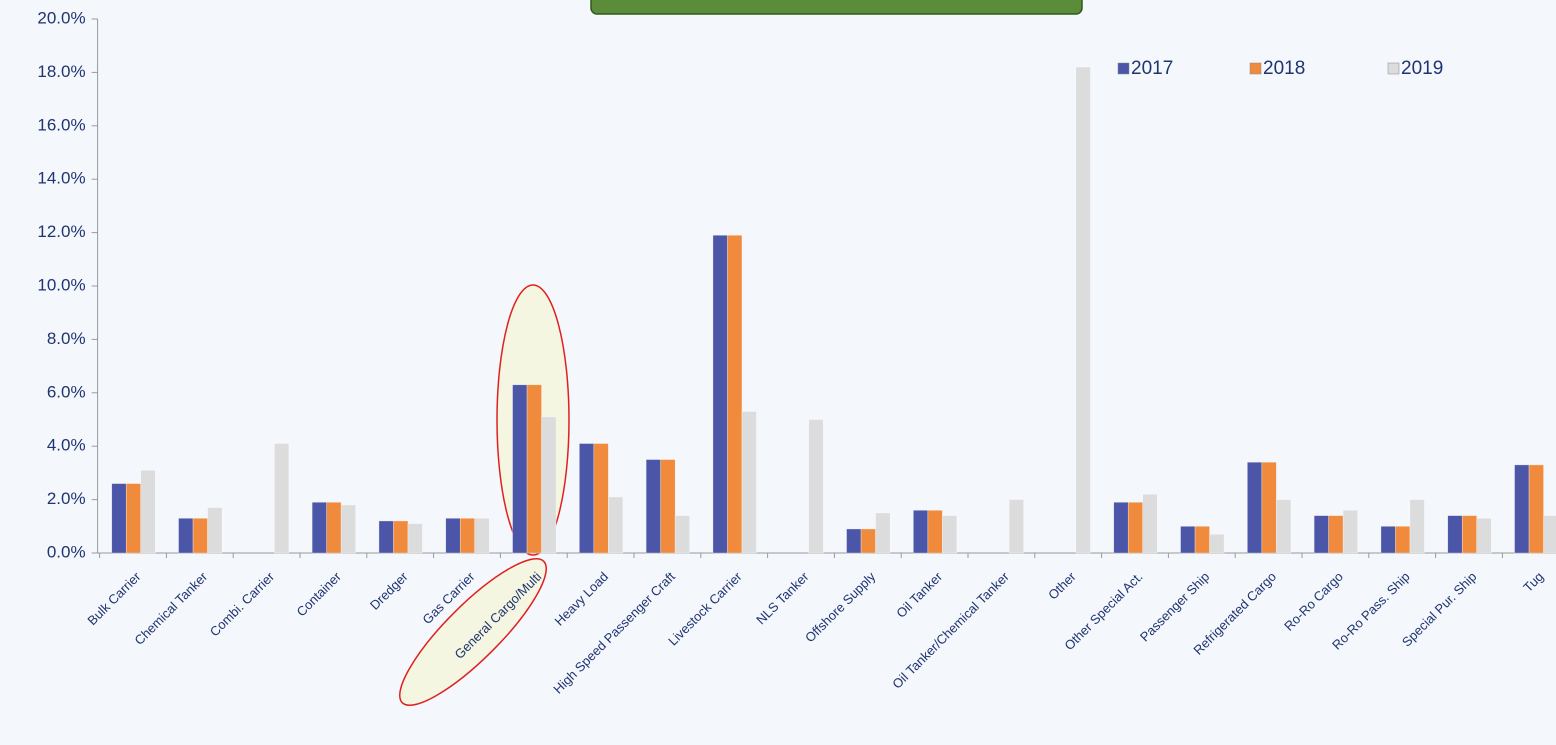 This screenshot has width=1556, height=745. Describe the element at coordinates (1284, 68) in the screenshot. I see `legend-label: 2018` at that location.